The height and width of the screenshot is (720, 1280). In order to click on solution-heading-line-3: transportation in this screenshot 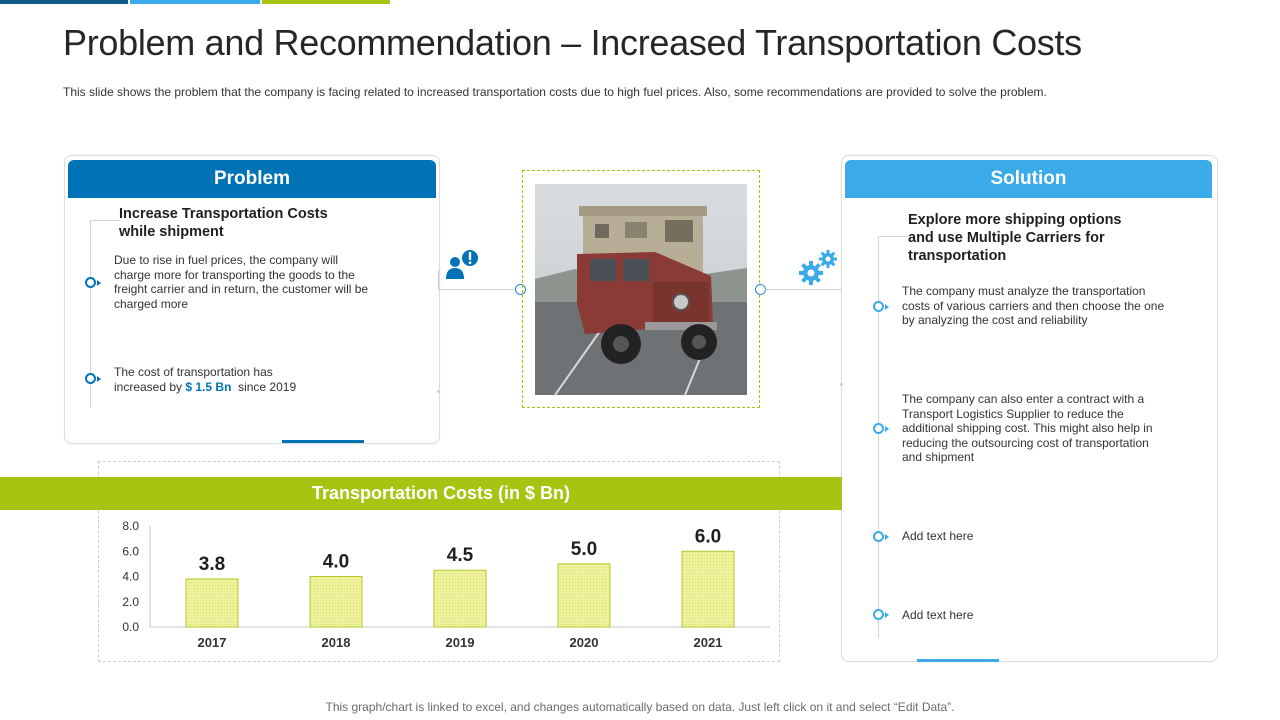, I will do `click(957, 256)`.